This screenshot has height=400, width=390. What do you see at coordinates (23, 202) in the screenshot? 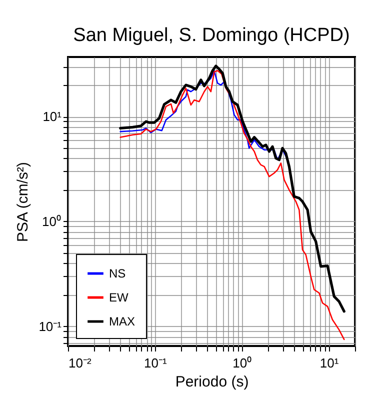
I see `y-axis-title: PSA (cm/s²)` at bounding box center [23, 202].